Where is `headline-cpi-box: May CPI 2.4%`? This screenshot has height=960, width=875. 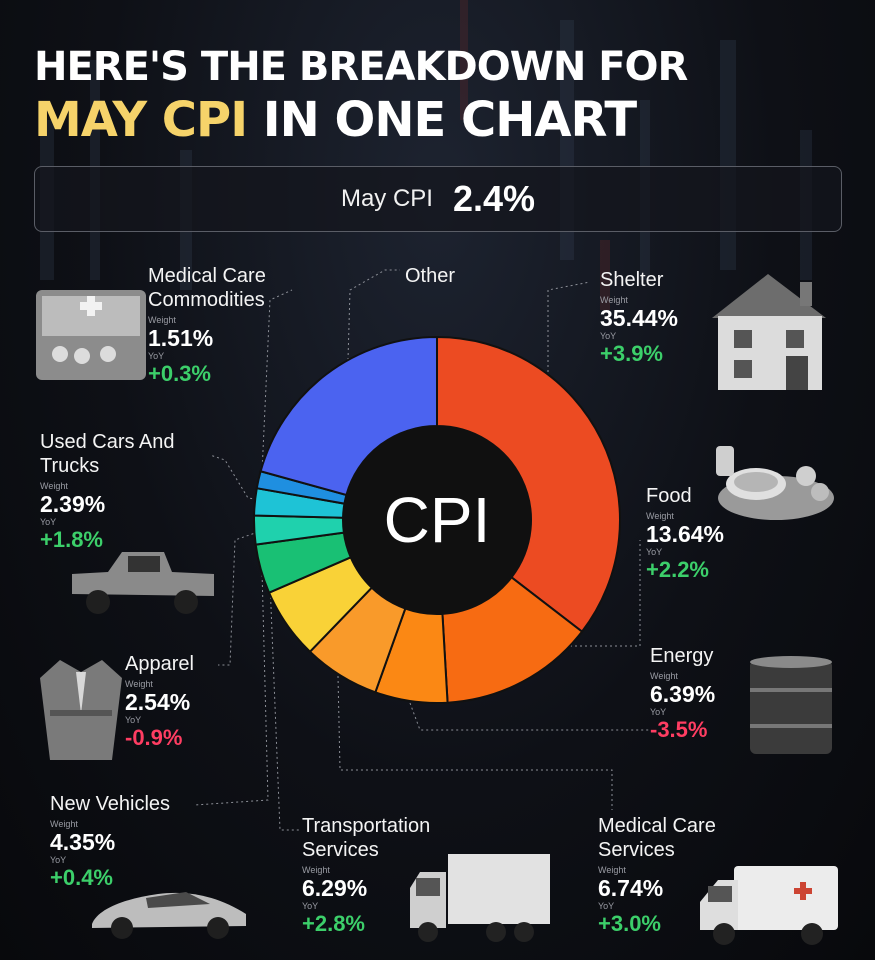 headline-cpi-box: May CPI 2.4% is located at coordinates (438, 199).